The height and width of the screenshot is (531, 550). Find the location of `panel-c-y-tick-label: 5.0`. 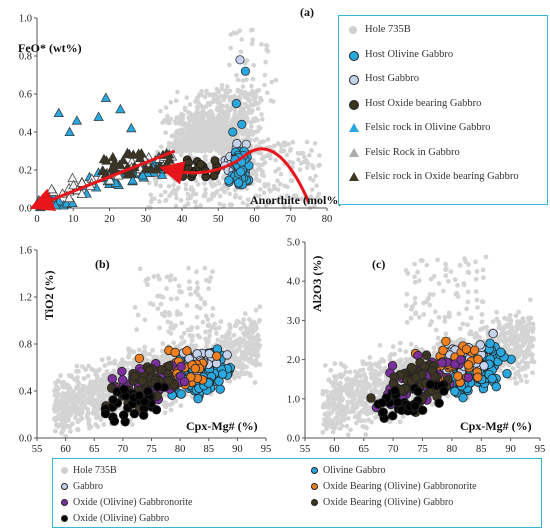

panel-c-y-tick-label: 5.0 is located at coordinates (293, 243).